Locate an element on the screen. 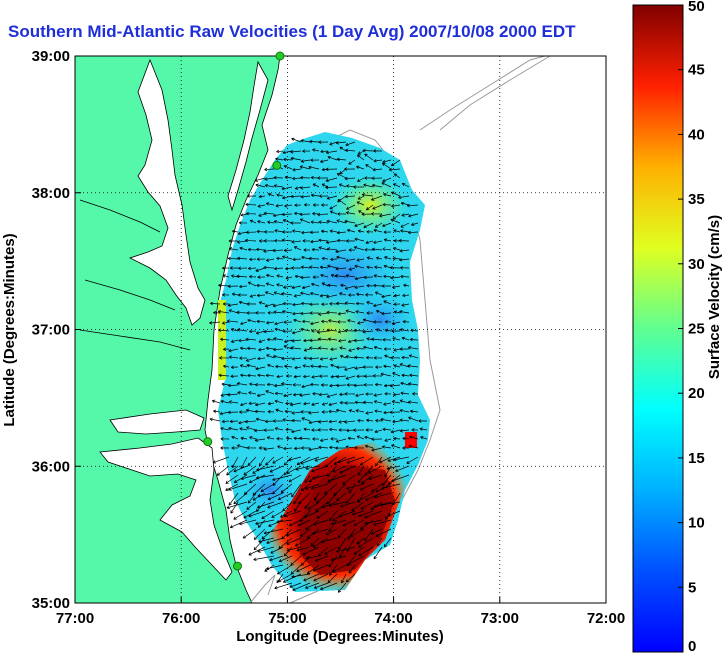 The height and width of the screenshot is (659, 724). colorbar-tick-label: 30 is located at coordinates (696, 264).